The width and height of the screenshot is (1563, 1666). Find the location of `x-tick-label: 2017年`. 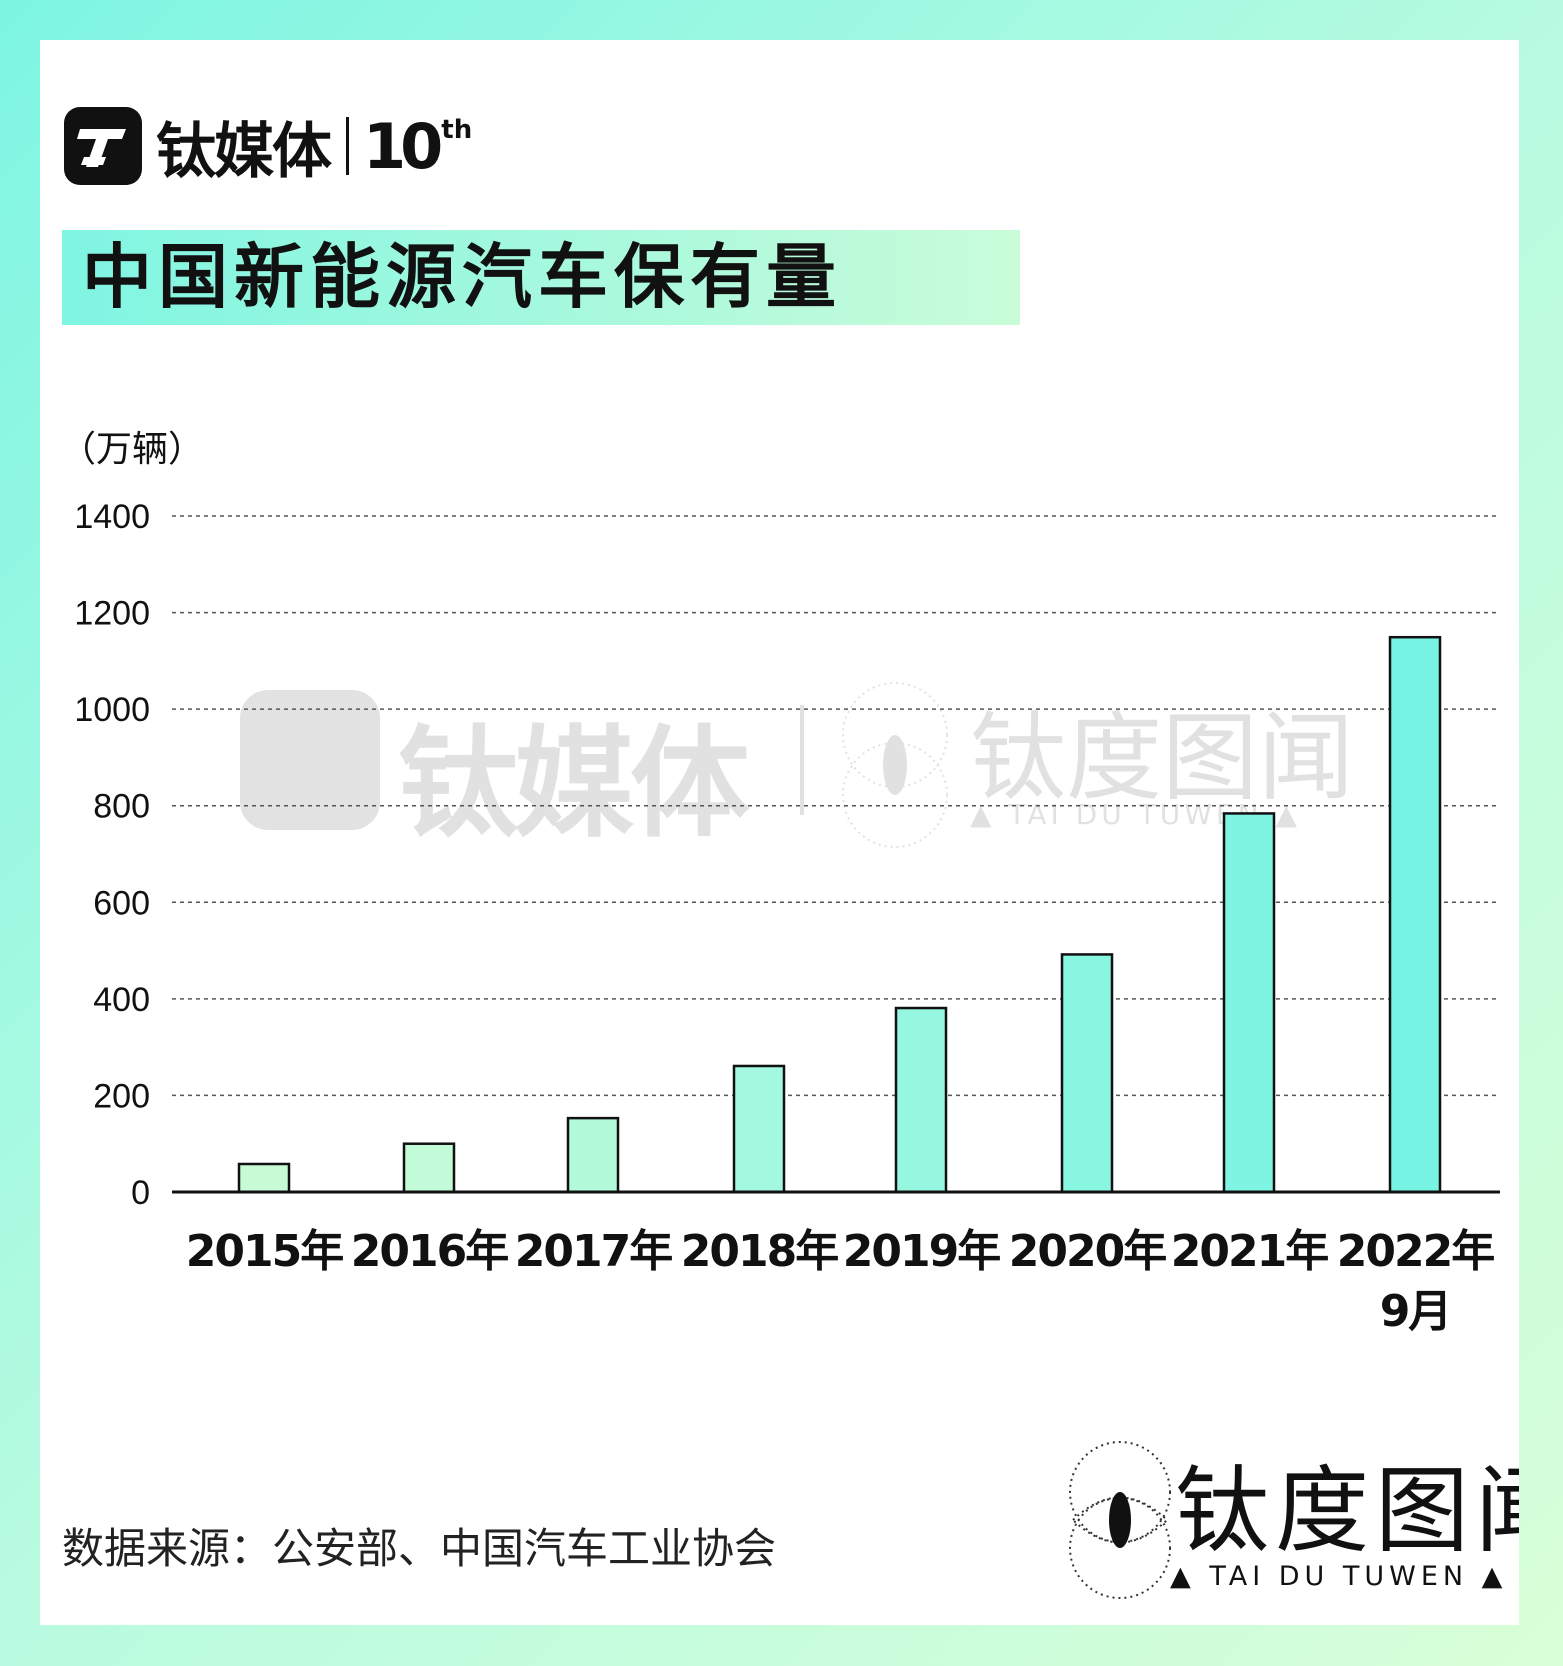

x-tick-label: 2017年 is located at coordinates (593, 1251).